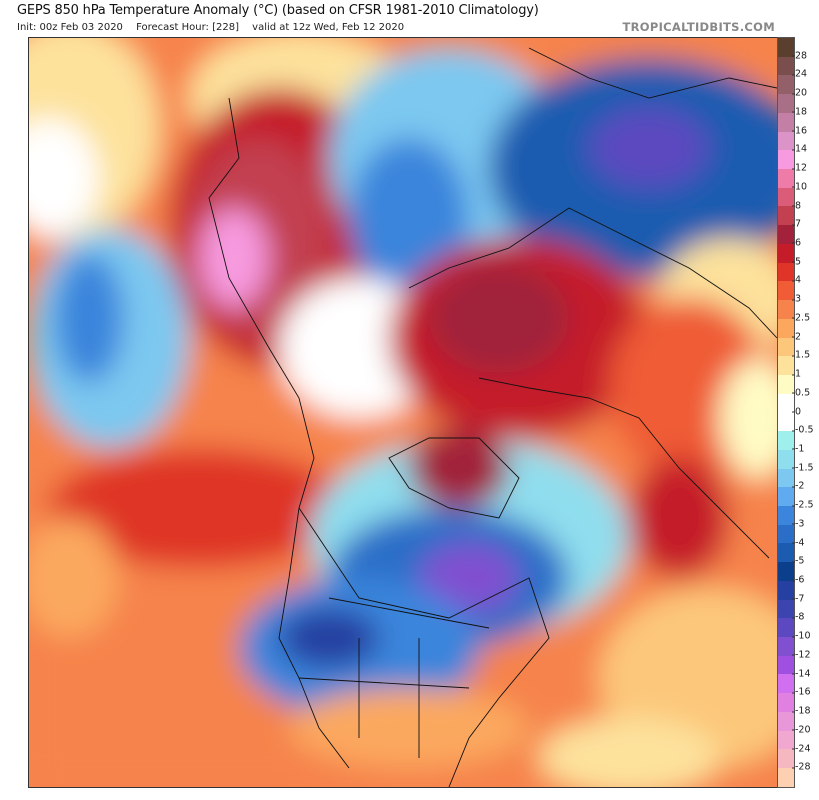 This screenshot has width=819, height=800. I want to click on colorbar-label: 3, so click(796, 299).